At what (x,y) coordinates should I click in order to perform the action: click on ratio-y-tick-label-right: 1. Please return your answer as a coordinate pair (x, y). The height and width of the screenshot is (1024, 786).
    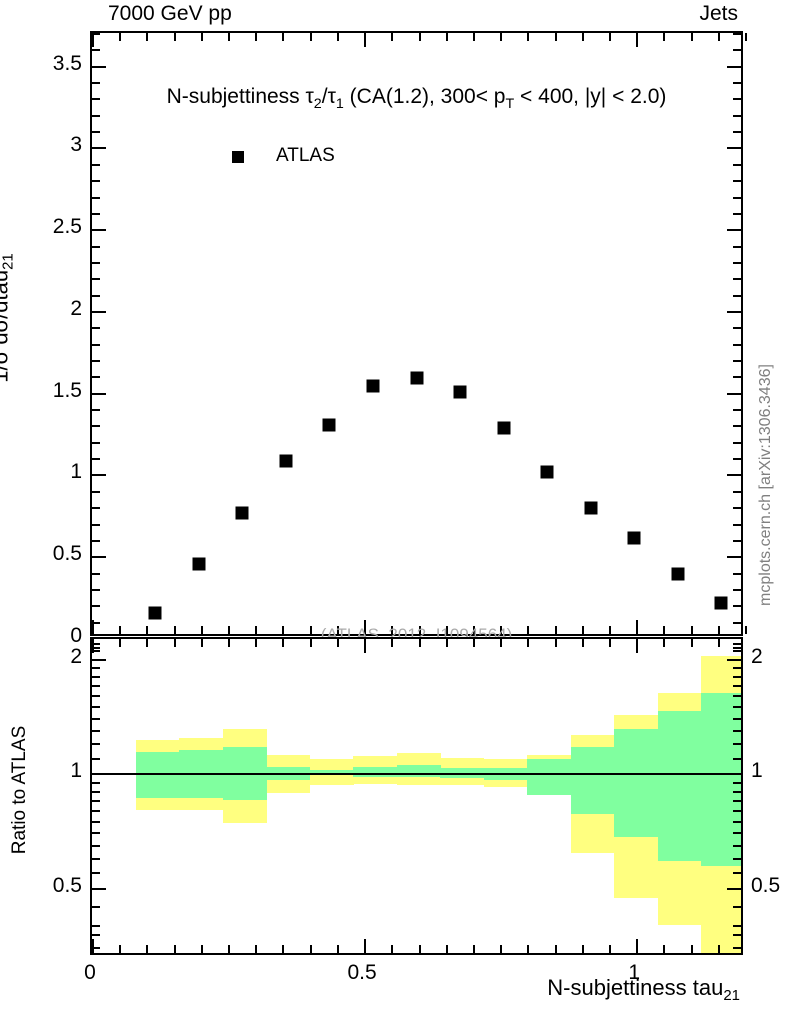
    Looking at the image, I should click on (757, 771).